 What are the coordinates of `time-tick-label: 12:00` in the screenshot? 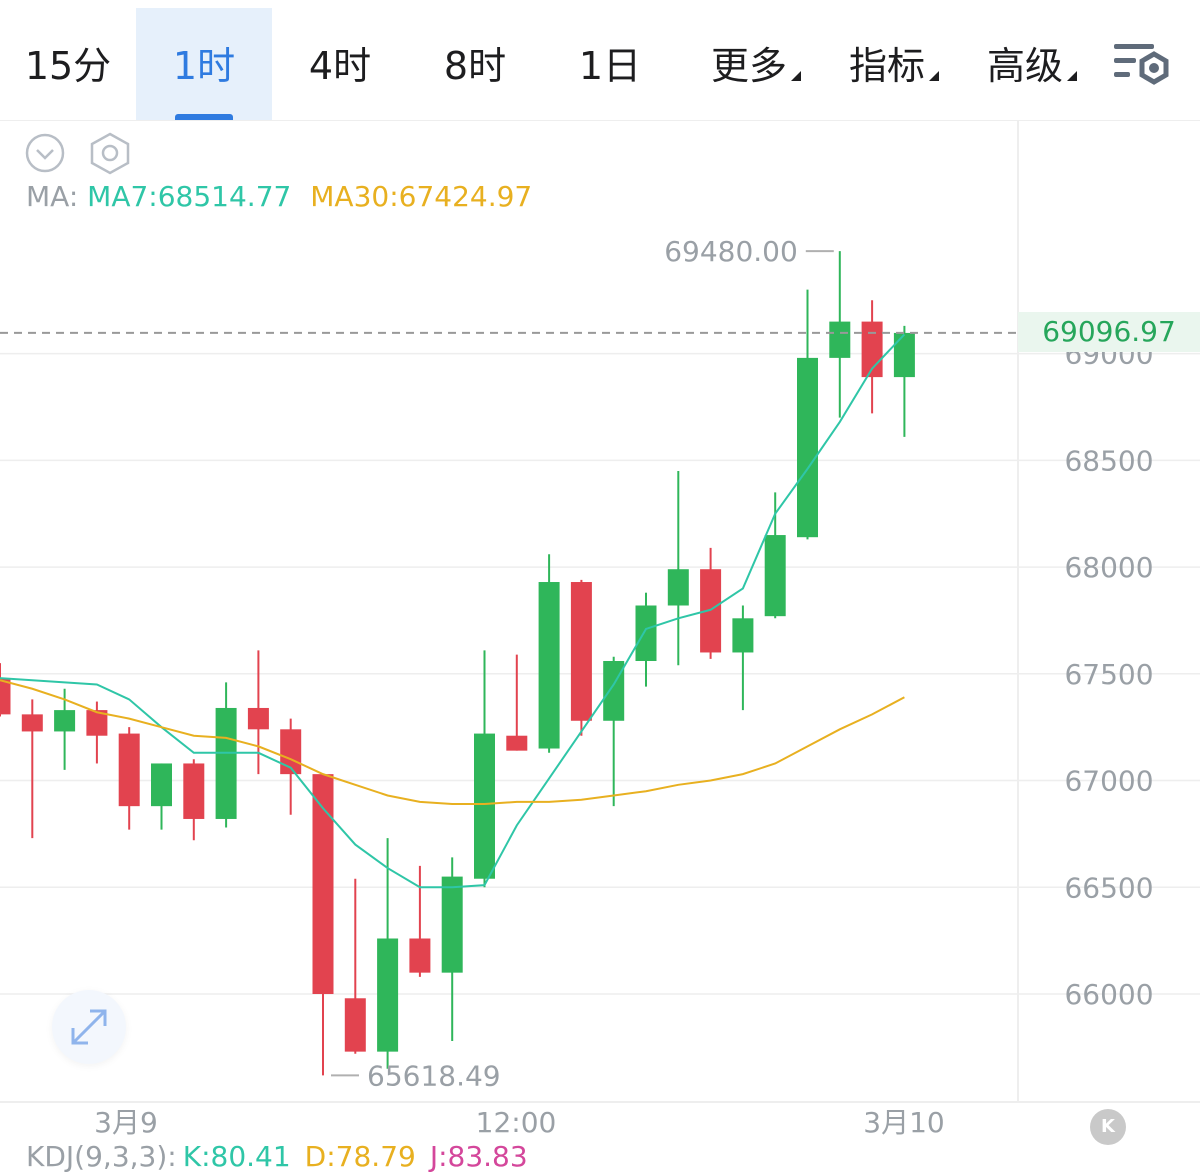 It's located at (516, 1122).